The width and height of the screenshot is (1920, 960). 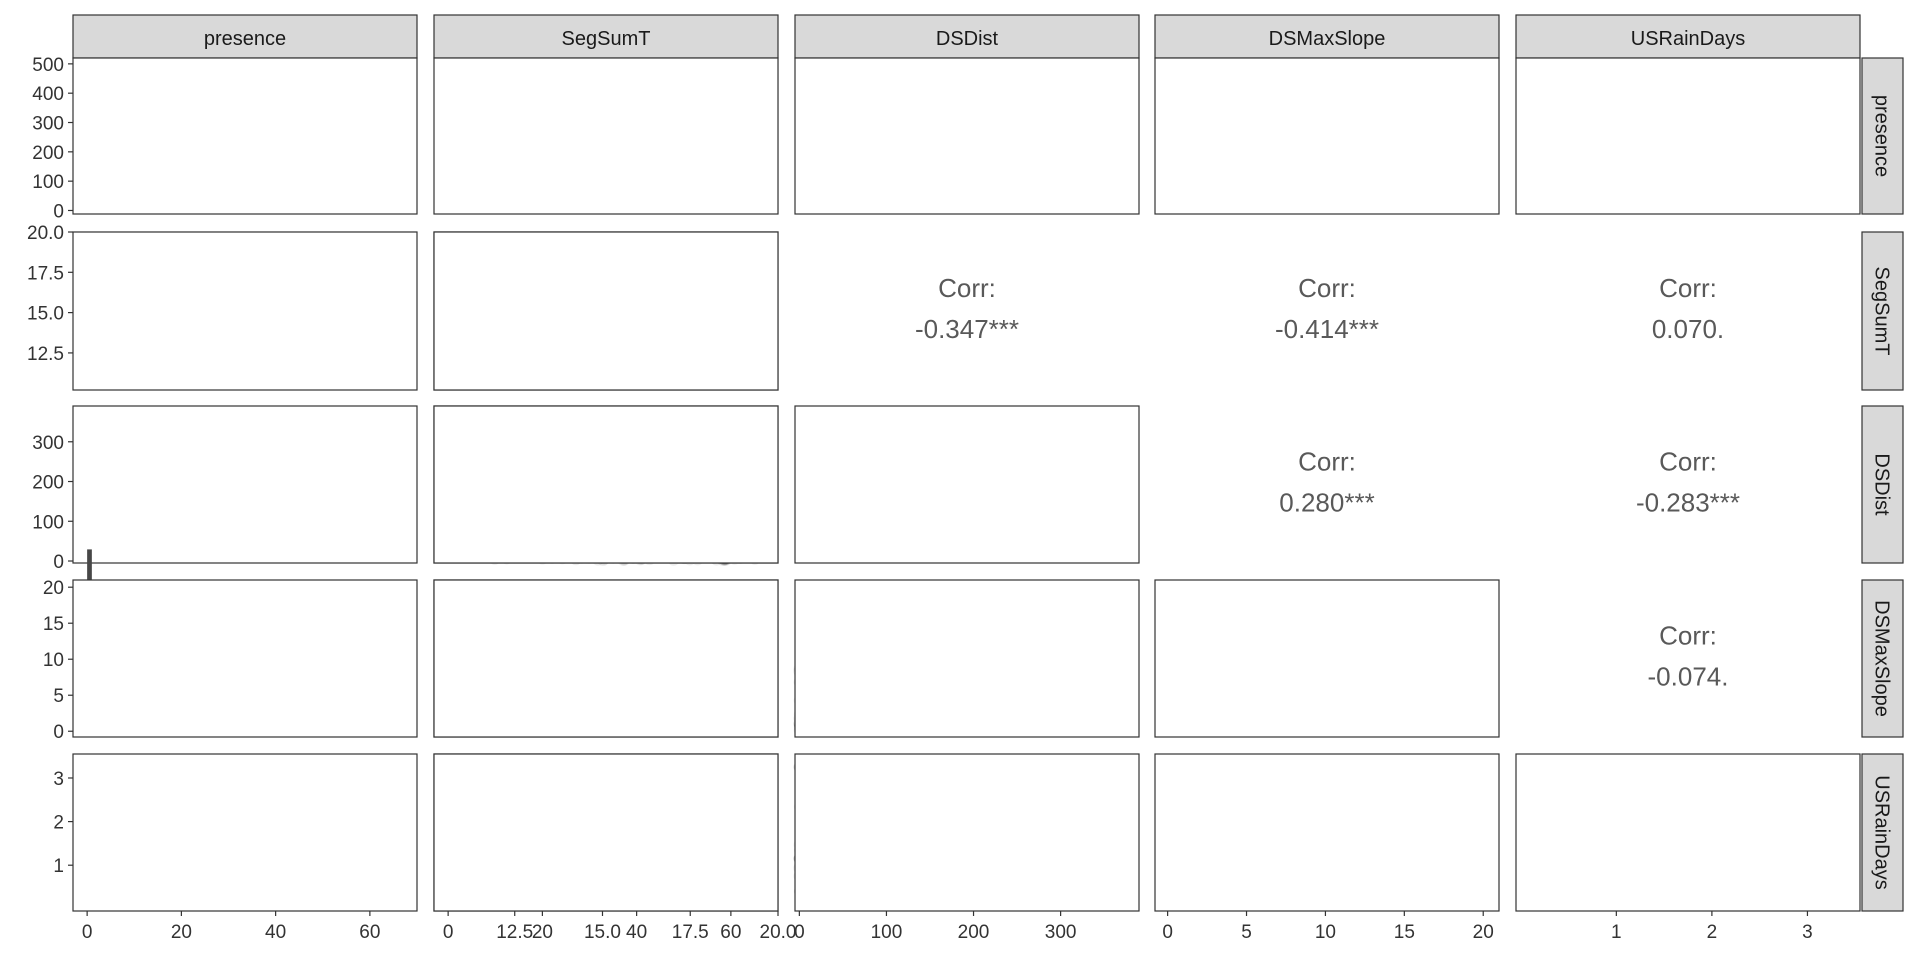 I want to click on panel-scatter-segsumt-dsdist-bg, so click(x=606, y=484).